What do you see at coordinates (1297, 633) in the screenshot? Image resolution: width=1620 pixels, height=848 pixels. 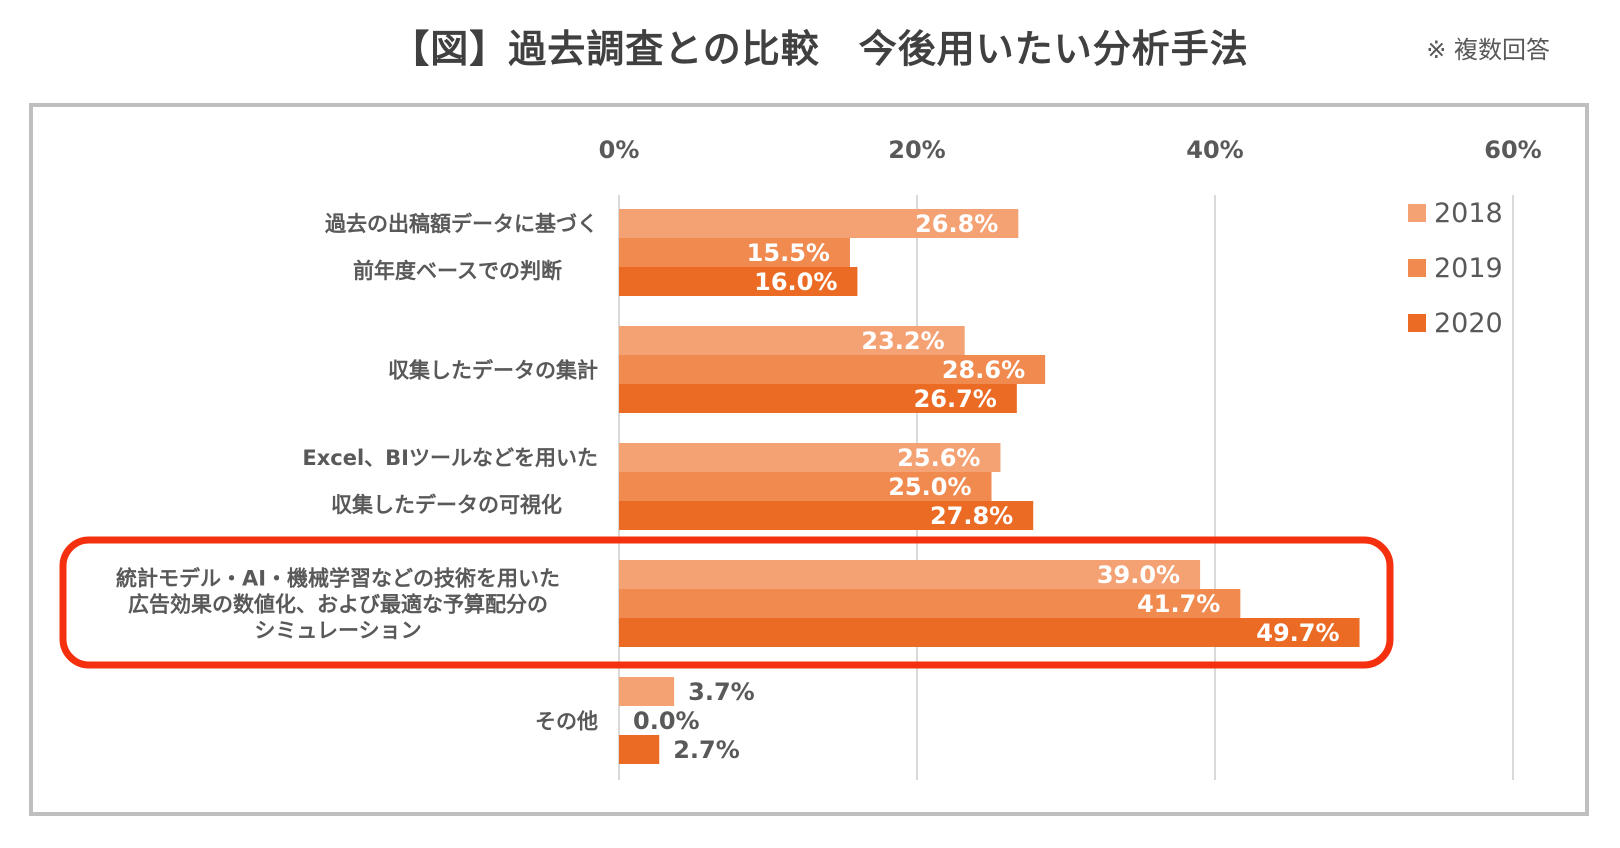 I see `data-label: 49.7%` at bounding box center [1297, 633].